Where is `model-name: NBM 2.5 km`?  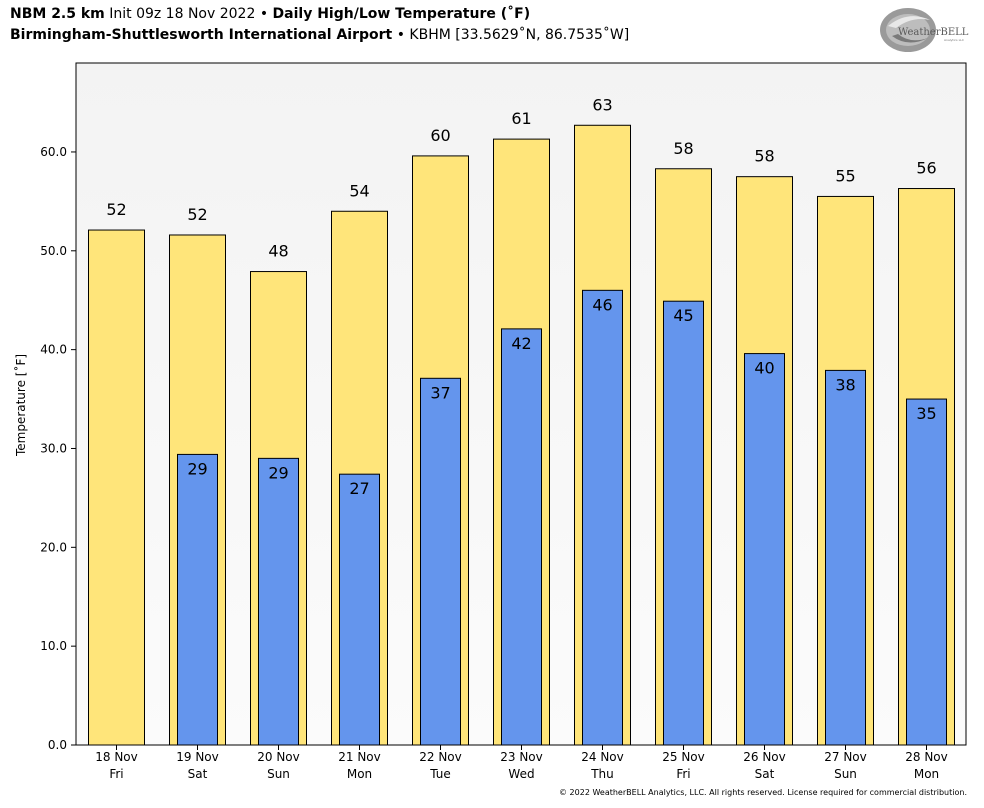 model-name: NBM 2.5 km is located at coordinates (57, 14).